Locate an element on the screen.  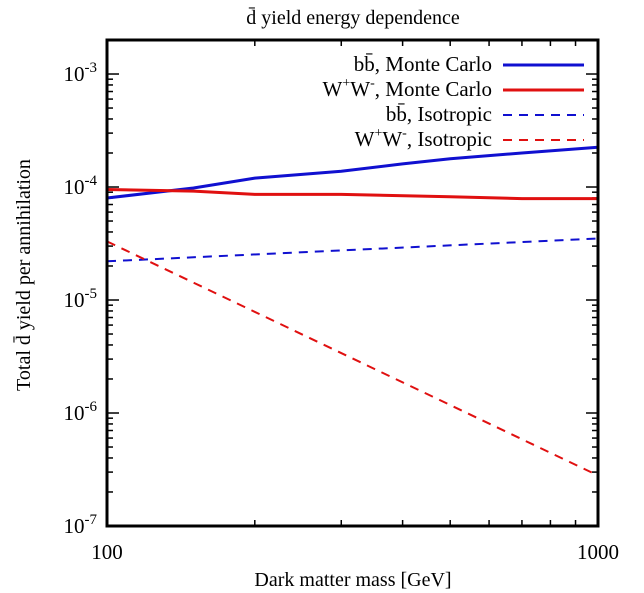
x-axis-label: Dark matter mass [GeV] is located at coordinates (352, 580).